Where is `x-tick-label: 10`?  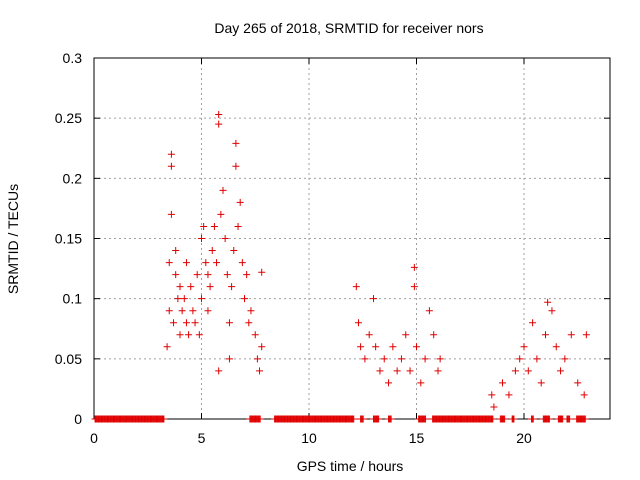
x-tick-label: 10 is located at coordinates (309, 438).